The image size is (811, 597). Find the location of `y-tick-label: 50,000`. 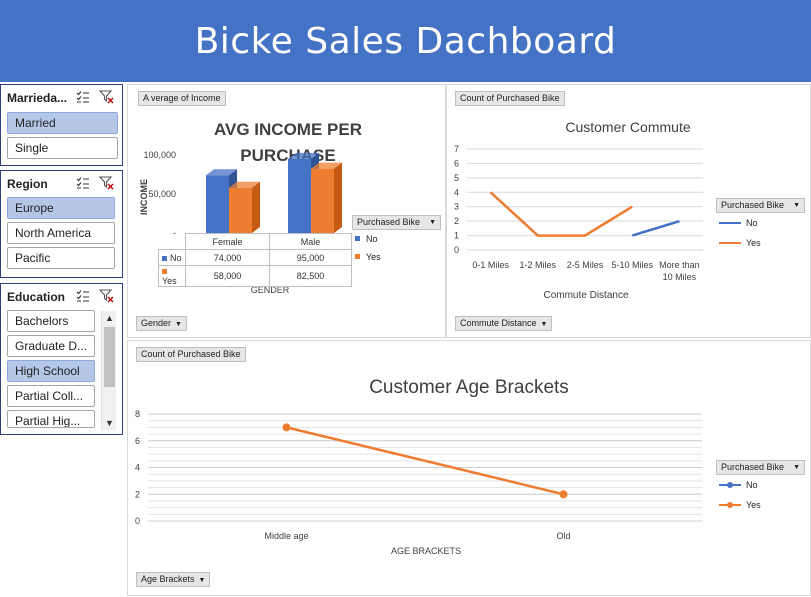

y-tick-label: 50,000 is located at coordinates (162, 194).